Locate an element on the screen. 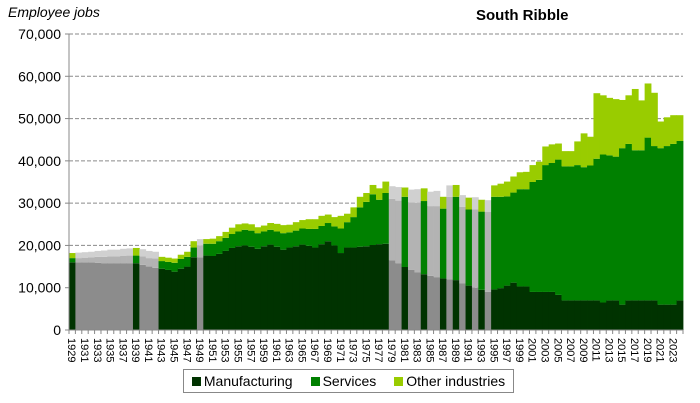  x-tick-label: 1929 is located at coordinates (71, 350).